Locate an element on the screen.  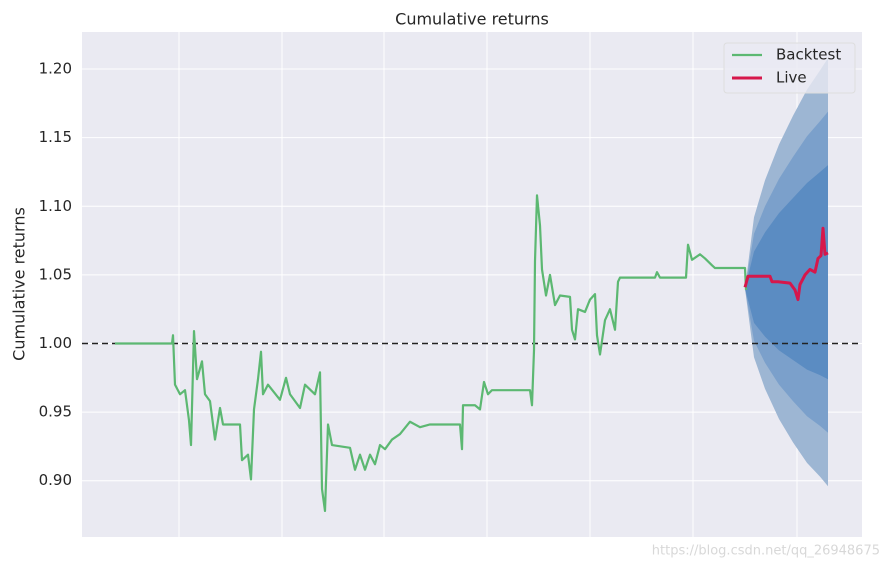
y-tick-label: 0.90 is located at coordinates (55, 480).